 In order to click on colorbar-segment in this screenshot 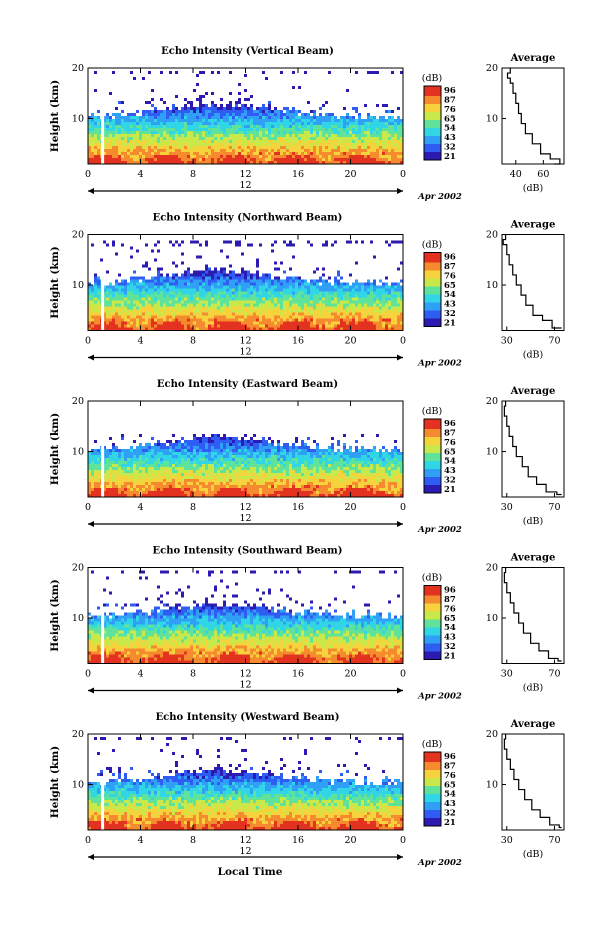, I will do `click(432, 287)`.